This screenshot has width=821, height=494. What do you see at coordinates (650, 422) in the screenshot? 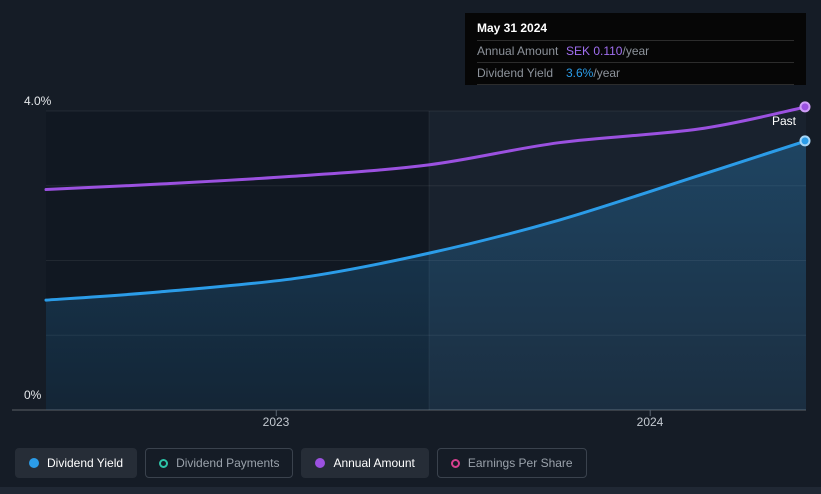
I see `x-axis-label-2024: 2024` at bounding box center [650, 422].